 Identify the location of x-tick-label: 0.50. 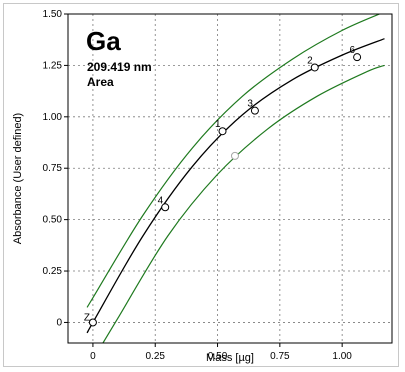
(218, 356).